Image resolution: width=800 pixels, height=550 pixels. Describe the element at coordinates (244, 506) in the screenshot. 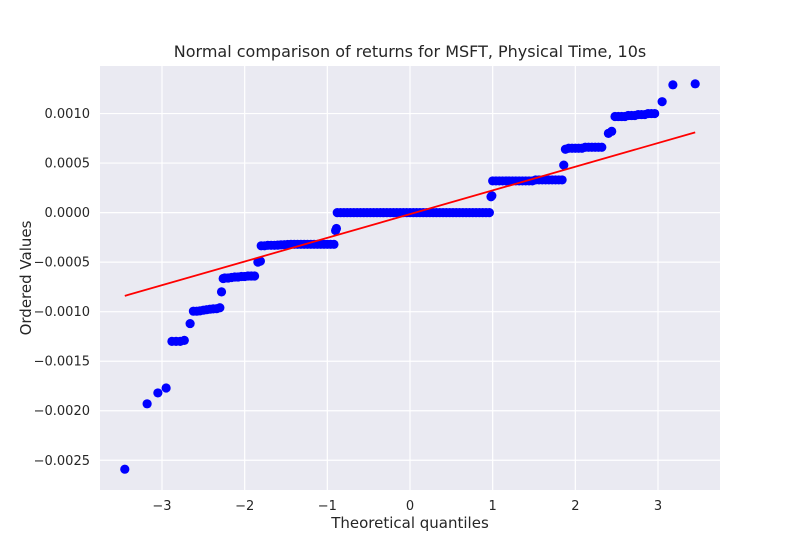

I see `x-tick-label: −2` at that location.